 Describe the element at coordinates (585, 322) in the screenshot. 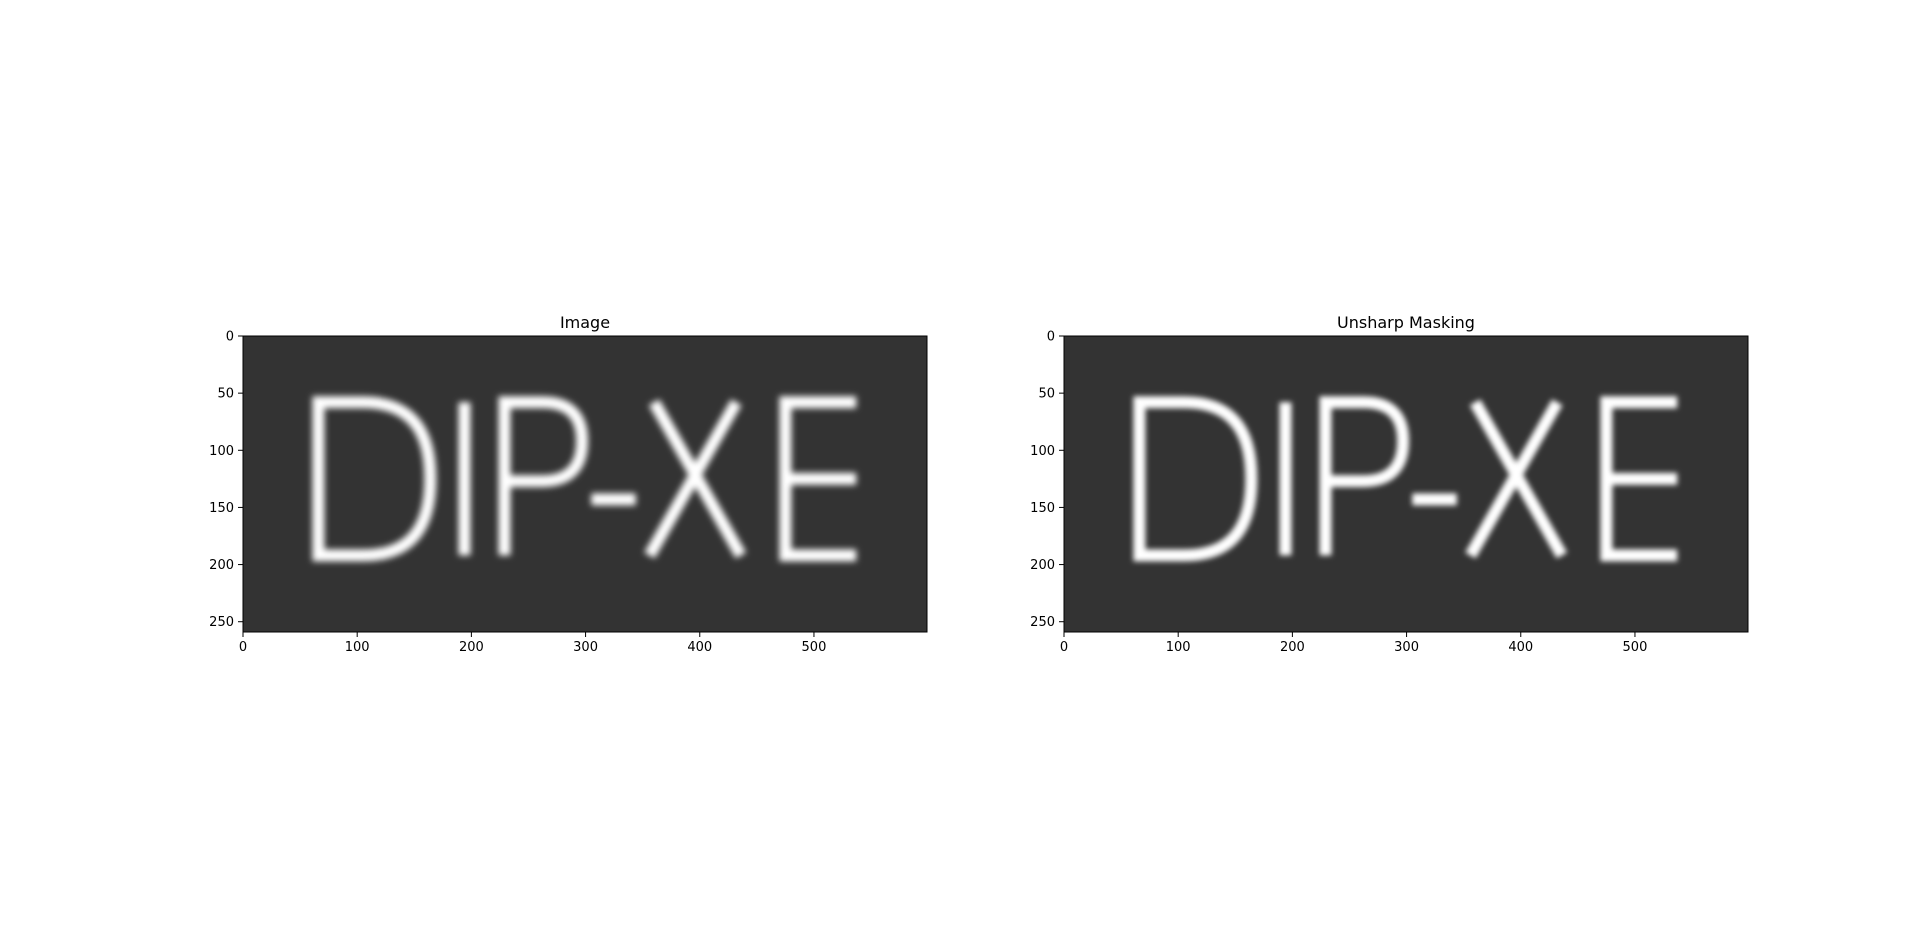

I see `panel-title: Image` at that location.